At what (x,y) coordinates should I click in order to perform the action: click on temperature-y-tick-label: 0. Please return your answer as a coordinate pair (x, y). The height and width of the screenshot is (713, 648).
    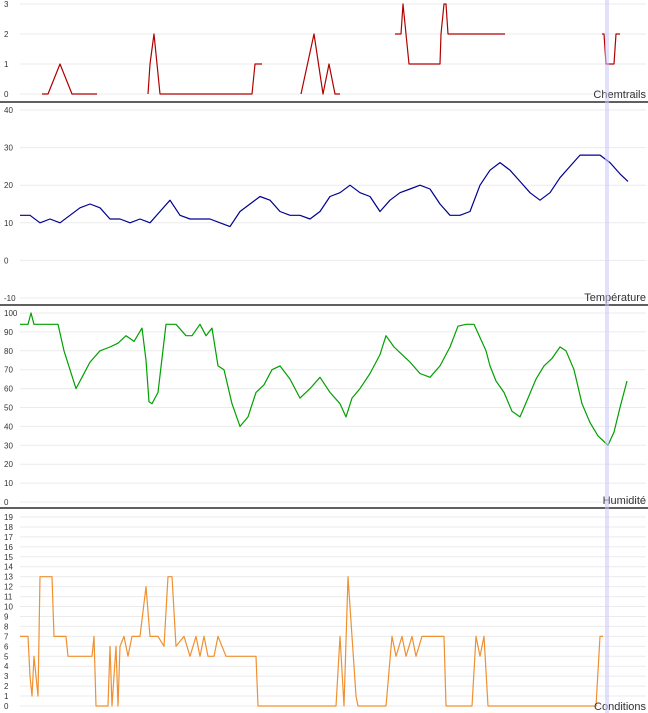
    Looking at the image, I should click on (6, 260).